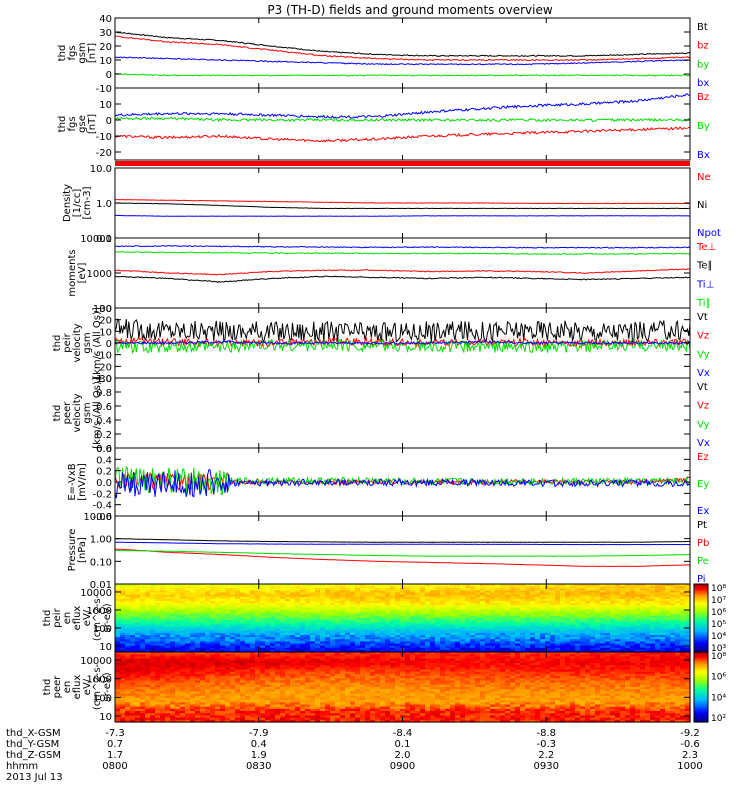 The image size is (750, 800). Describe the element at coordinates (402, 413) in the screenshot. I see `panel-frame` at that location.